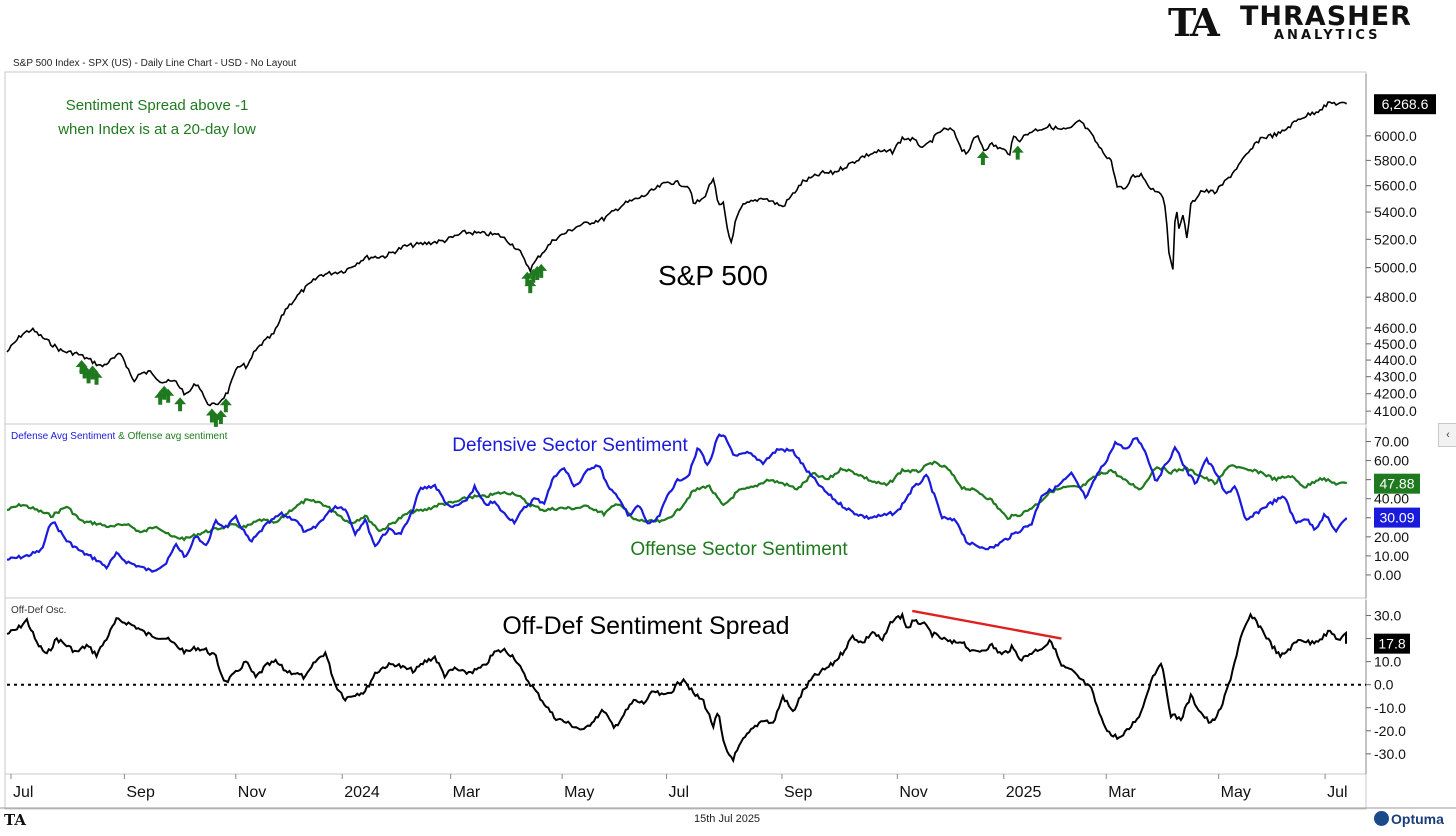  I want to click on y-tick-label: -20.0, so click(1390, 731).